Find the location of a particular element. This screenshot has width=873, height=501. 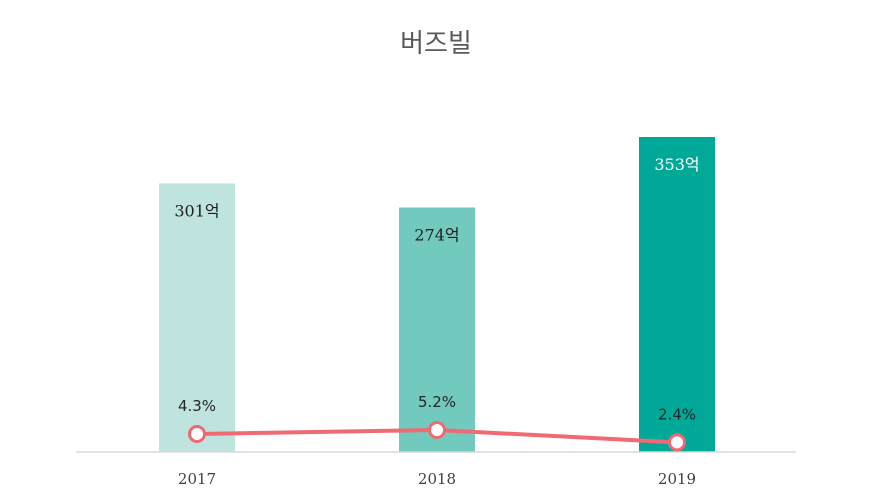

x-tick-2017: 2017 is located at coordinates (197, 479).